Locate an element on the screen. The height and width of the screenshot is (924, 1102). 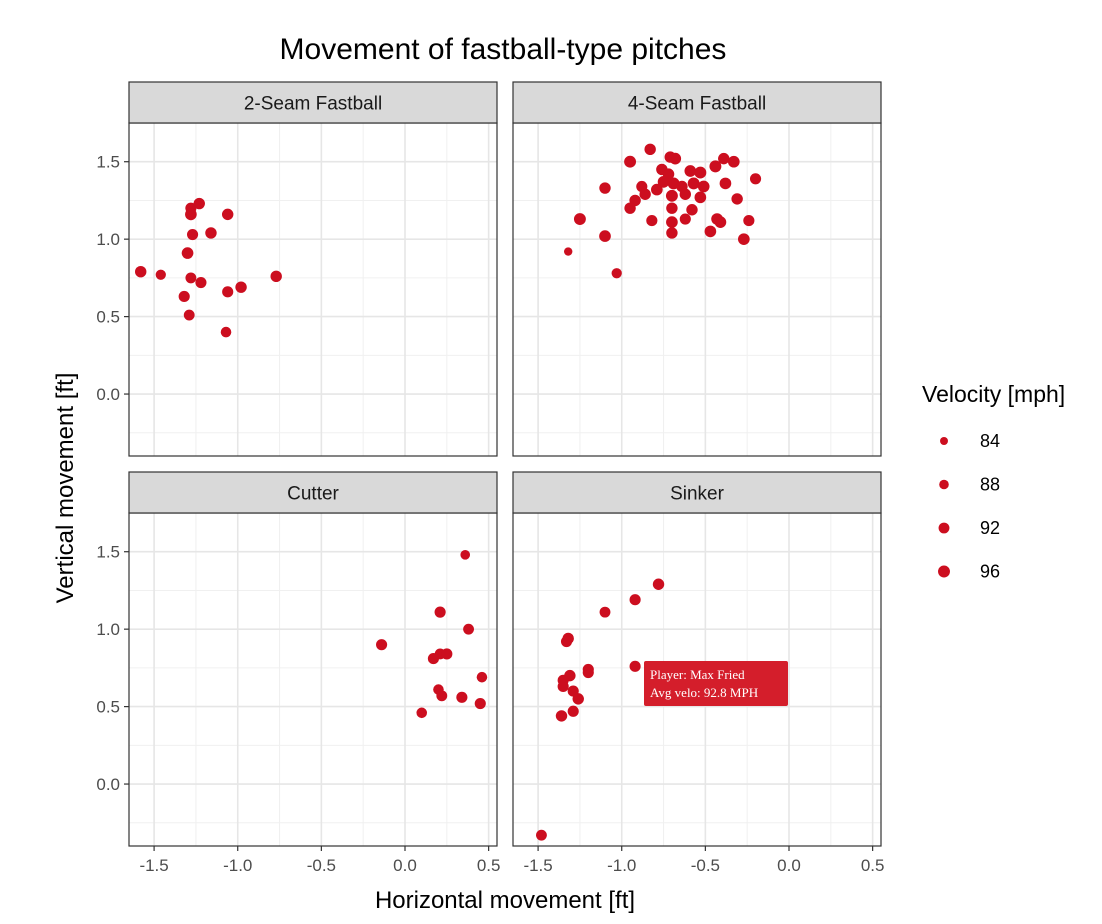
tooltip-avg-velo: Avg velo: 92.8 MPH is located at coordinates (704, 692).